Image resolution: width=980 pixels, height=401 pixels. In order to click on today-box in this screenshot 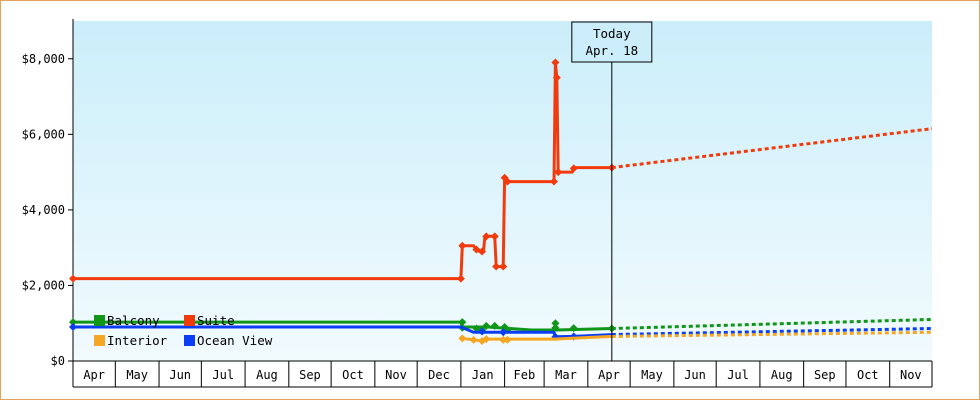, I will do `click(612, 42)`.